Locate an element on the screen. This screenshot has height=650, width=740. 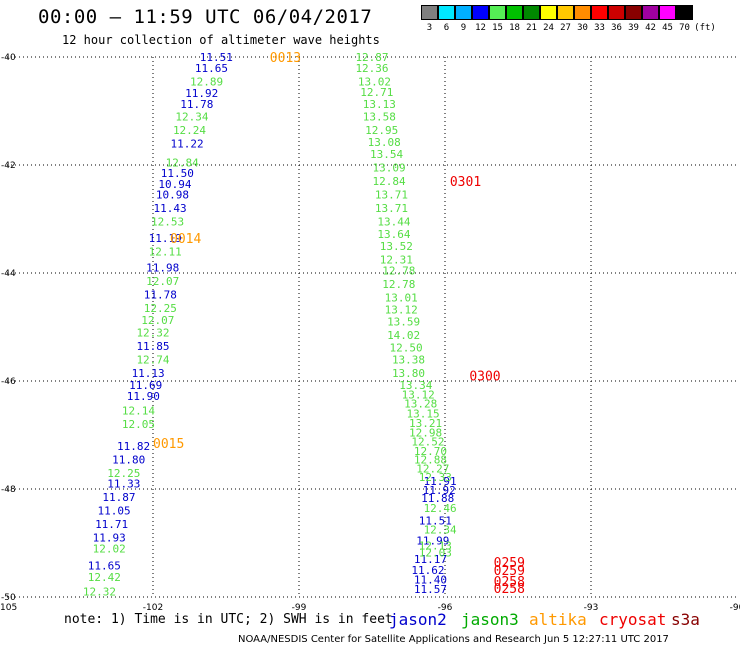
colorbar-label: 39 is located at coordinates (633, 28).